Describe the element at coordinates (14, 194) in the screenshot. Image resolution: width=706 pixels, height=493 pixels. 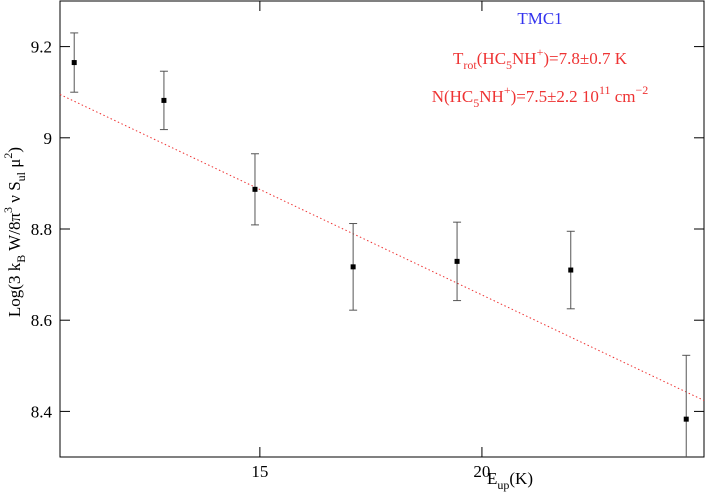
I see `text-part: ν S` at that location.